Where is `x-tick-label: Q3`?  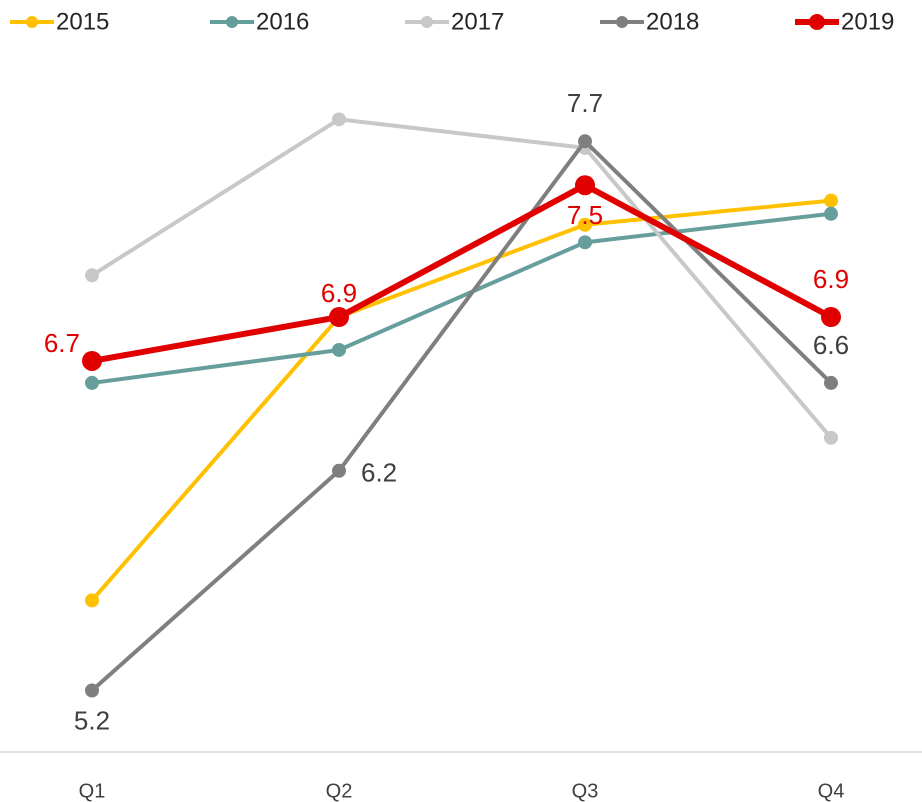 x-tick-label: Q3 is located at coordinates (585, 791).